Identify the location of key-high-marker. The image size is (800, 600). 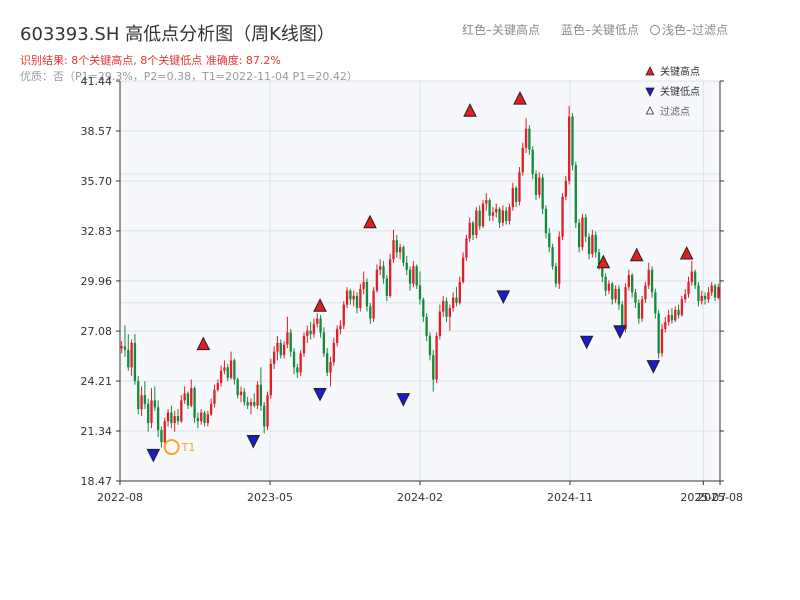
(320, 305).